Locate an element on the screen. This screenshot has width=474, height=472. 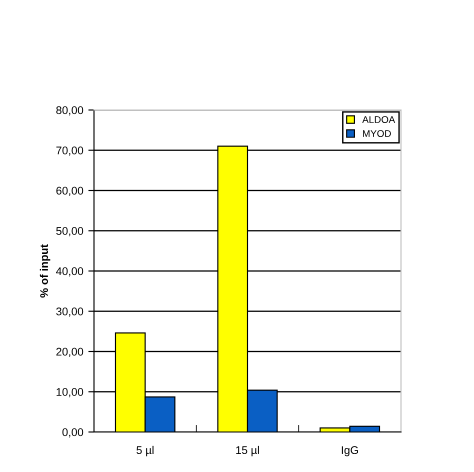
x-tick-label: 15 µl is located at coordinates (247, 451).